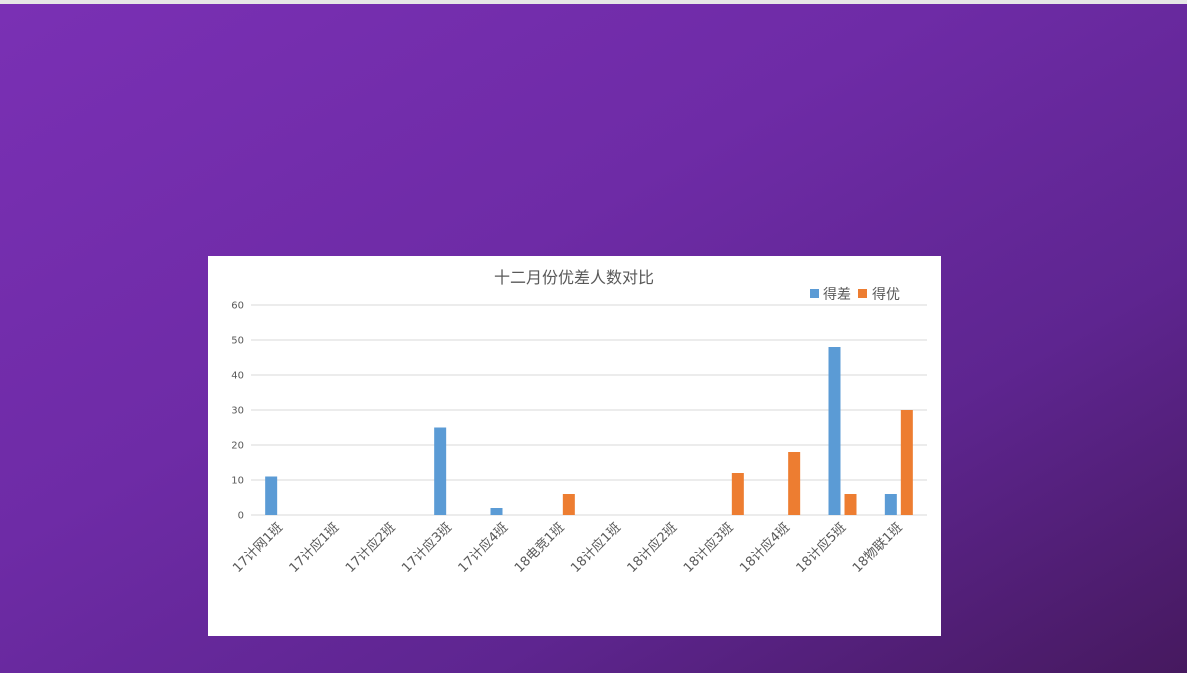 This screenshot has width=1187, height=673. I want to click on y-tick-label: 30, so click(237, 411).